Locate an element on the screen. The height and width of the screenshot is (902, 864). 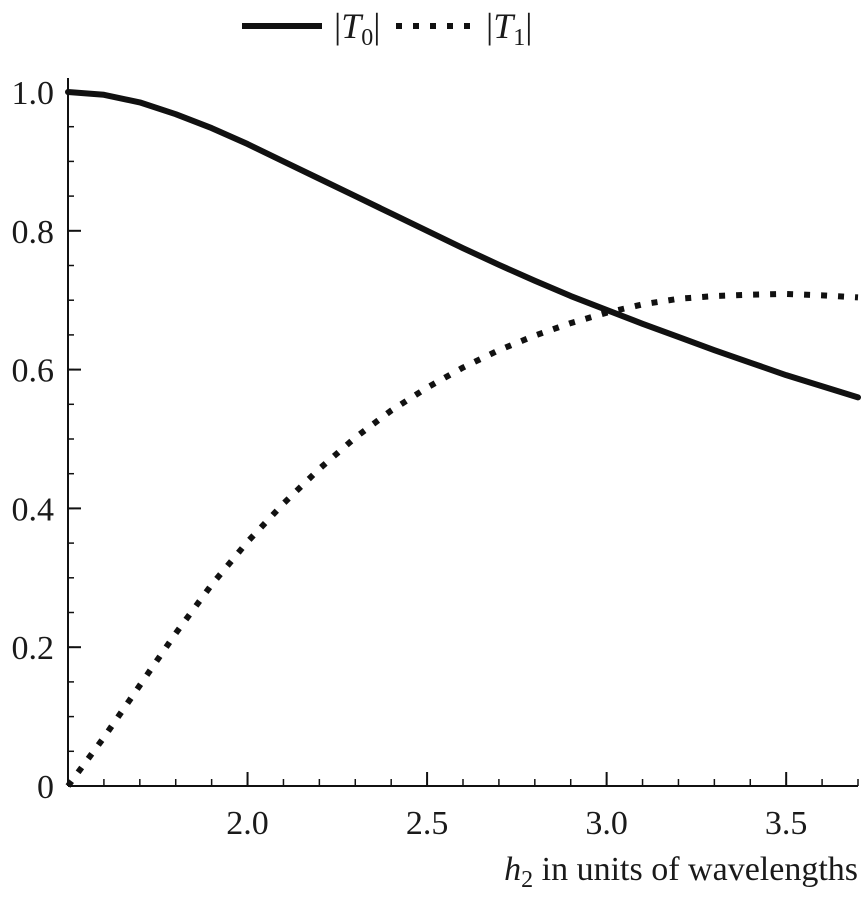
x-tick-label: 2.0 is located at coordinates (247, 823).